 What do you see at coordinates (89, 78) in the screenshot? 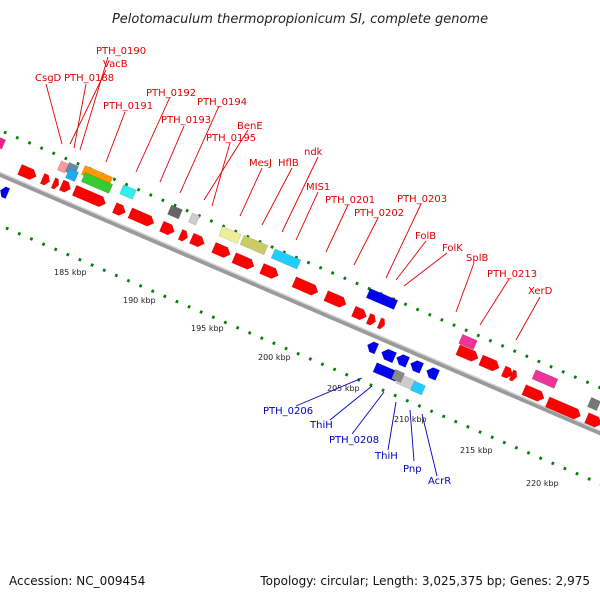
I see `gene-label-pth-0188: PTH_0188` at bounding box center [89, 78].